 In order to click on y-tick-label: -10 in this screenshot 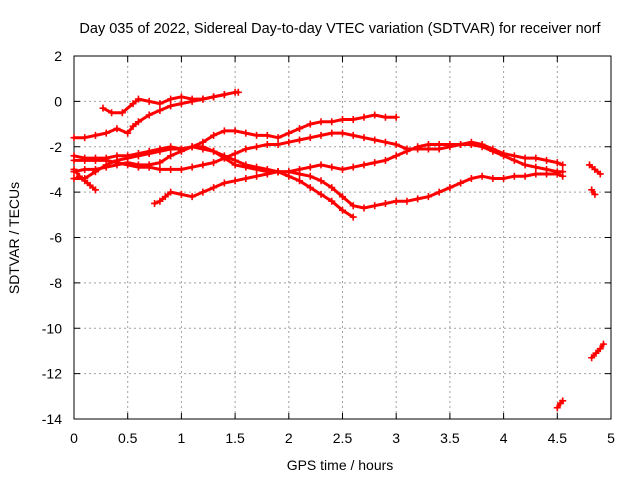, I will do `click(52, 328)`.